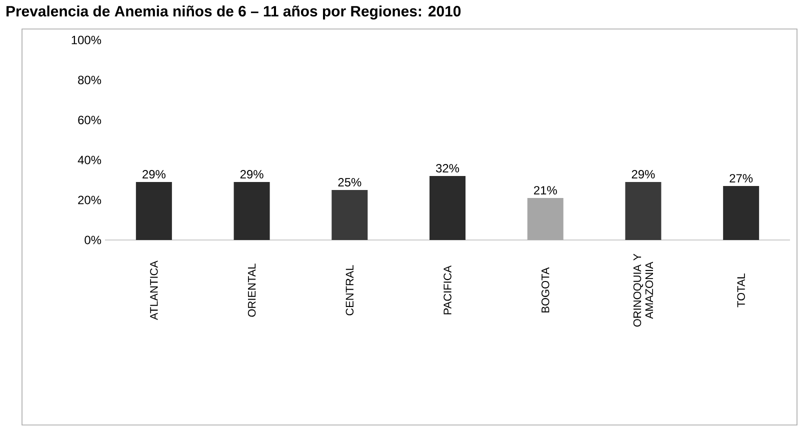 The image size is (799, 427). I want to click on data-label: 25%, so click(350, 182).